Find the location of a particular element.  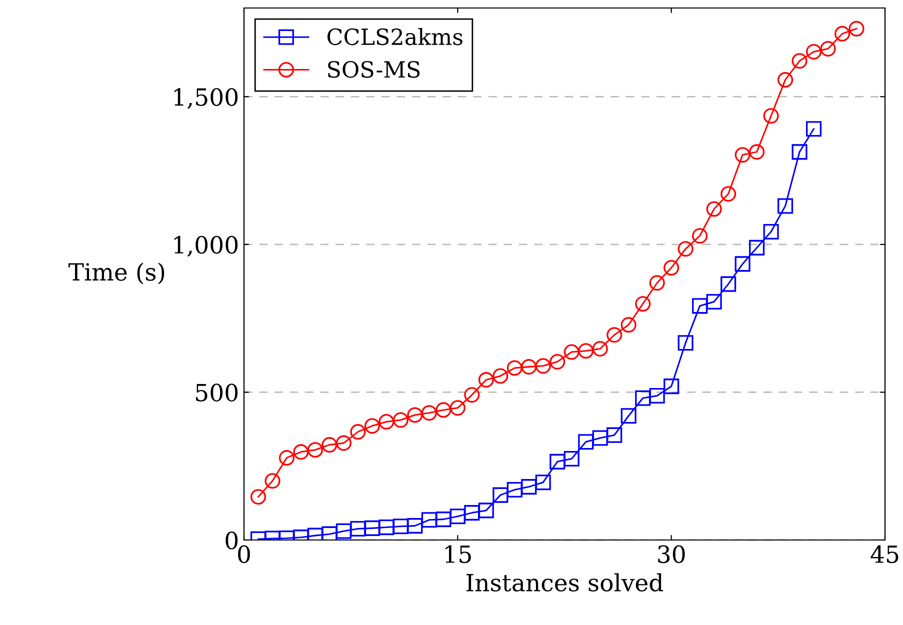

x-axis-title: Instances solved is located at coordinates (565, 582).